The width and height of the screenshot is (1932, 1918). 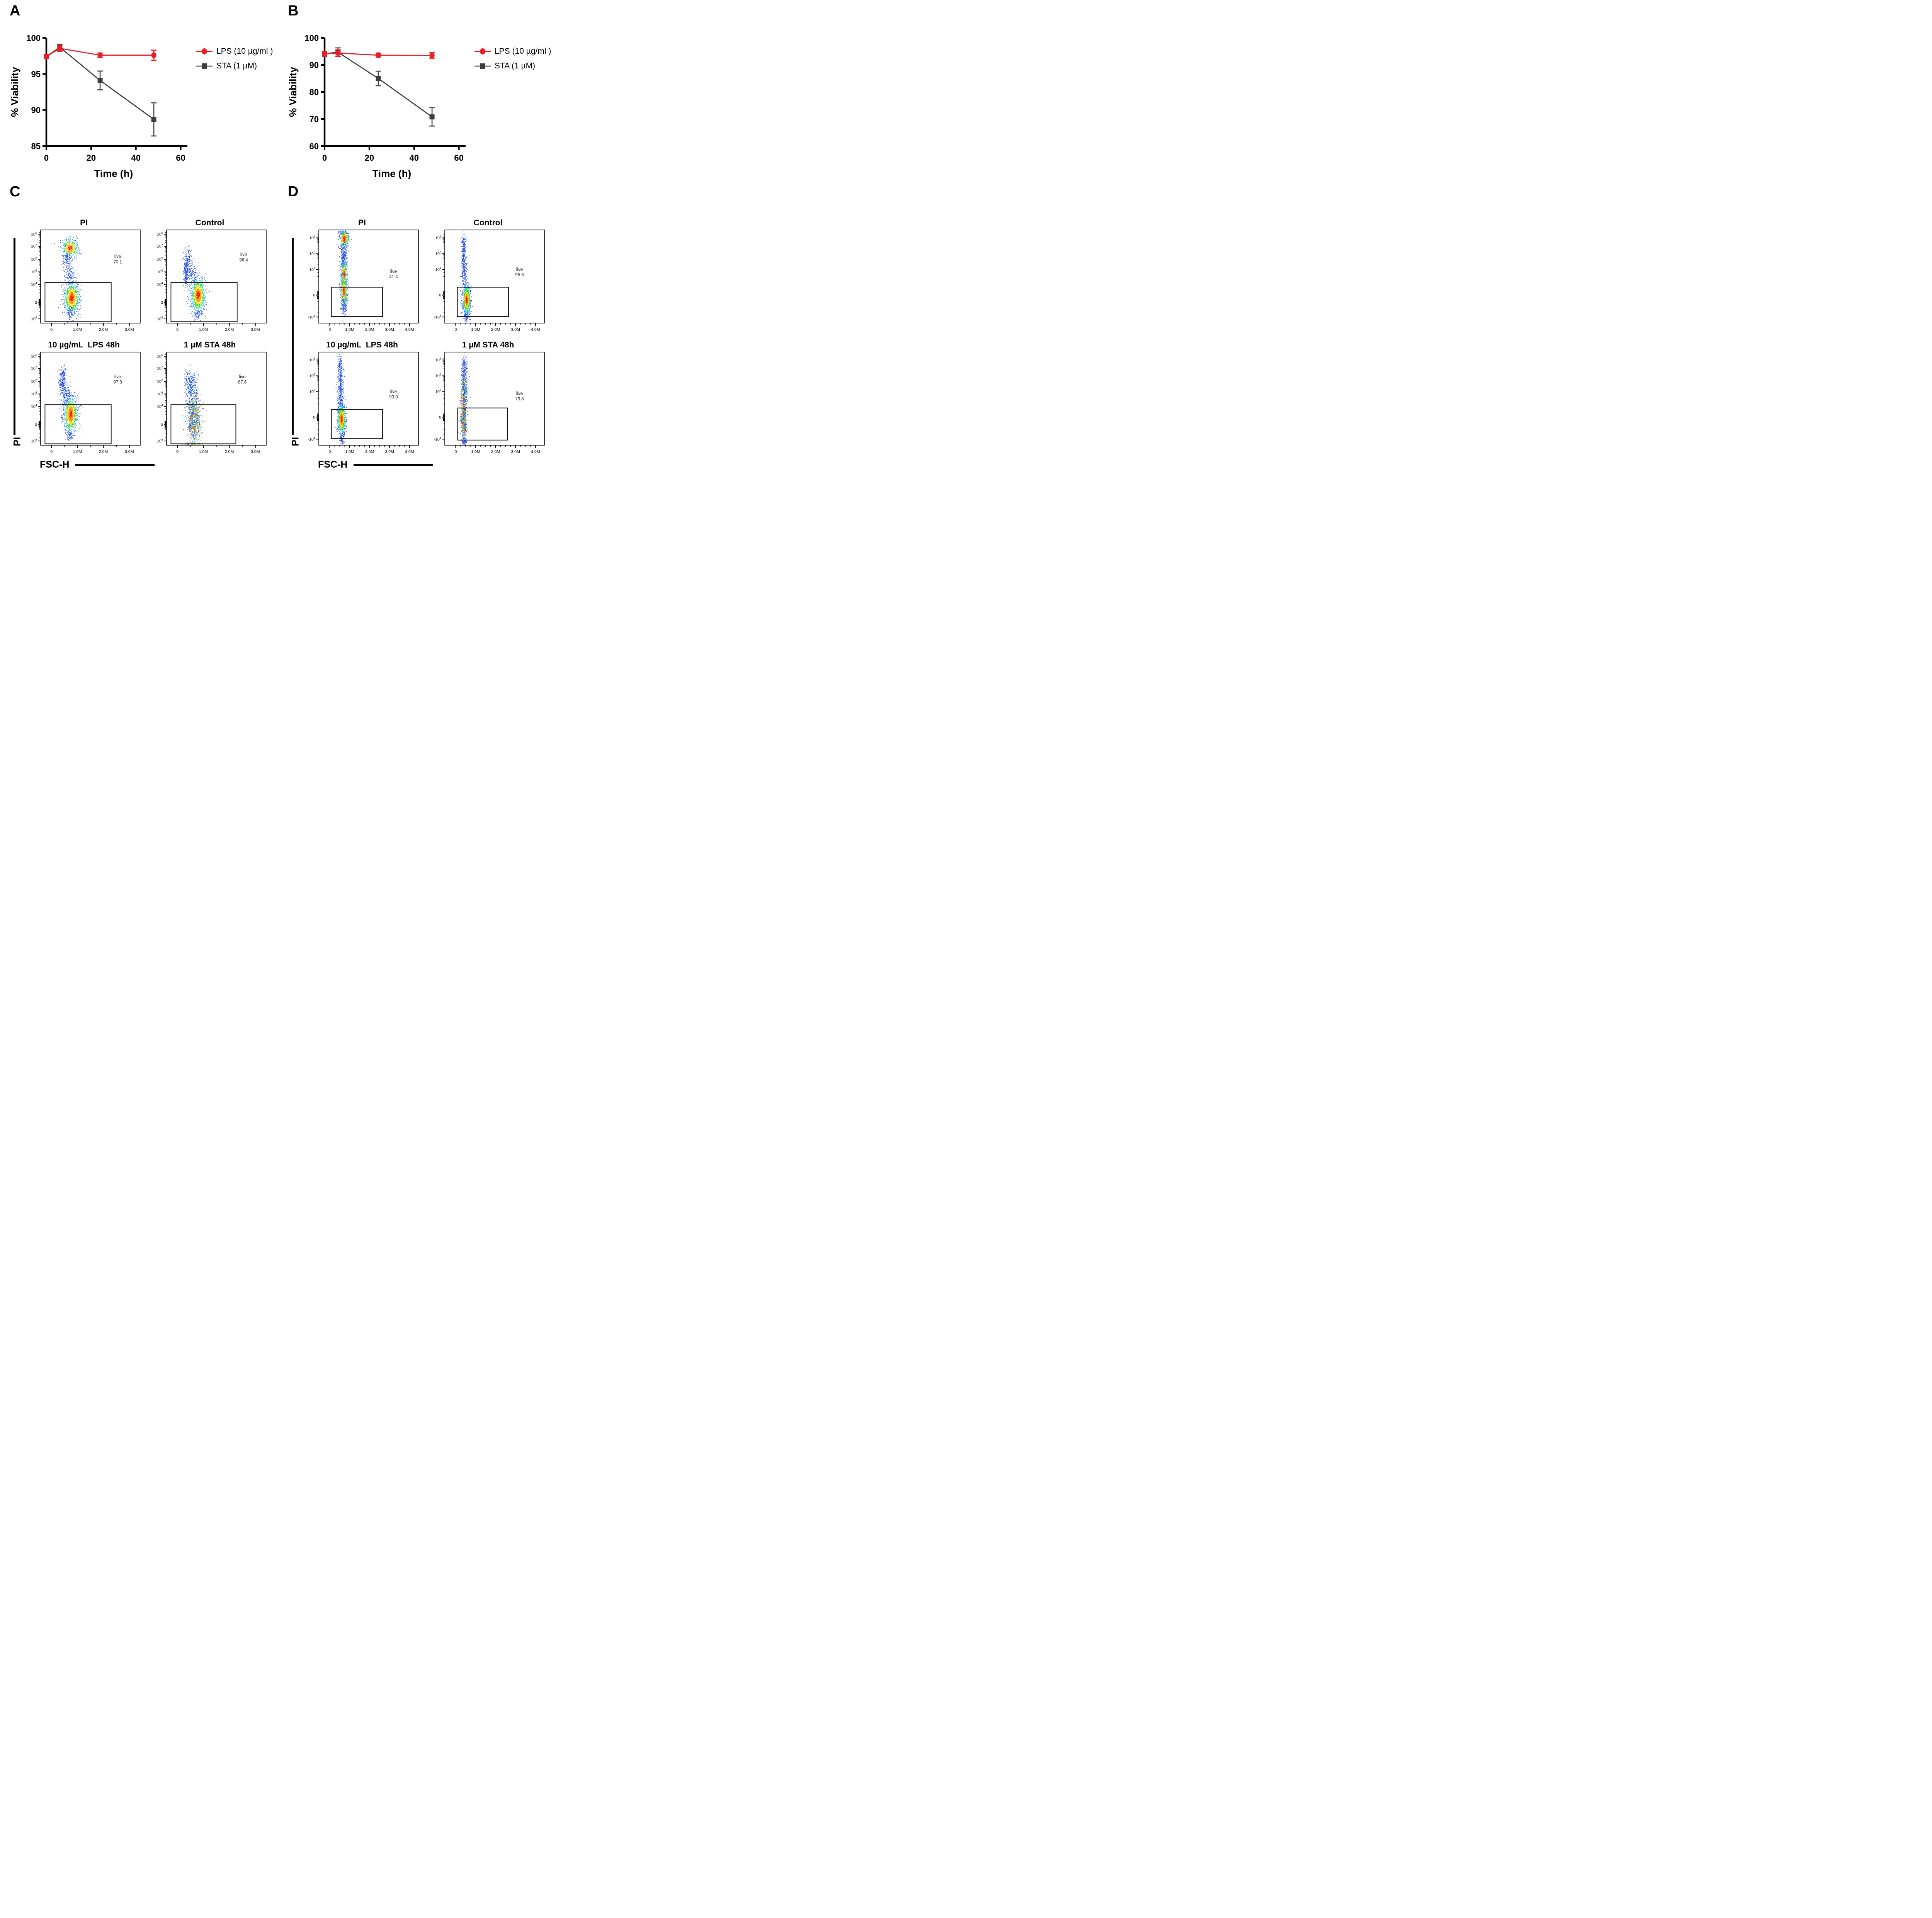 I want to click on svg-text: 95, so click(x=36, y=74).